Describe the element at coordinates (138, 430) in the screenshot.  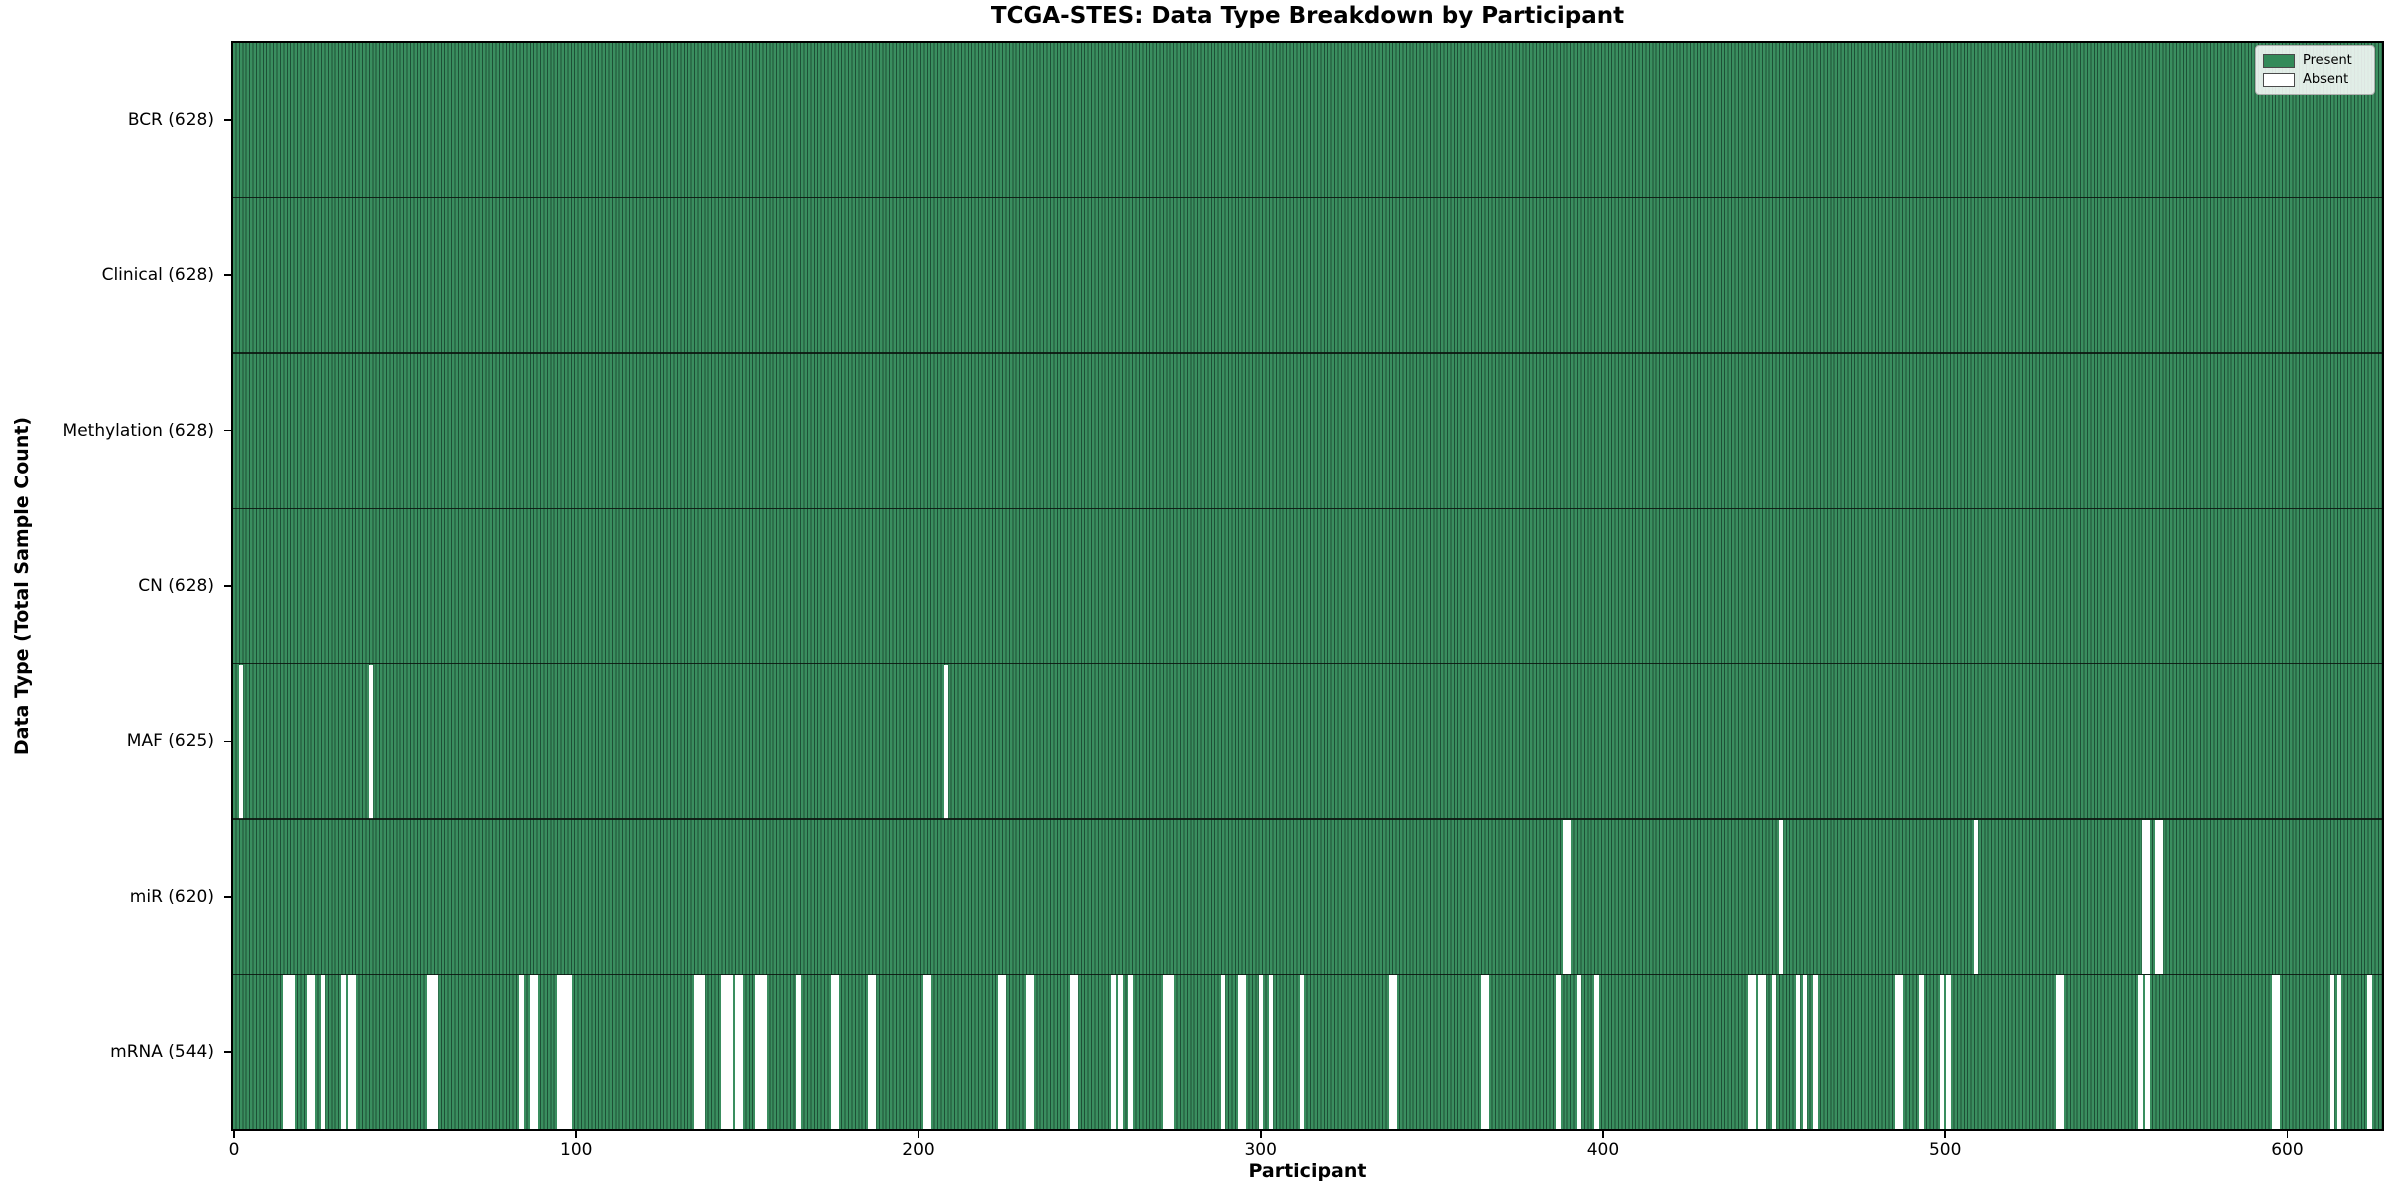
I see `y-tick-label-Methylation: Methylation (628)` at that location.